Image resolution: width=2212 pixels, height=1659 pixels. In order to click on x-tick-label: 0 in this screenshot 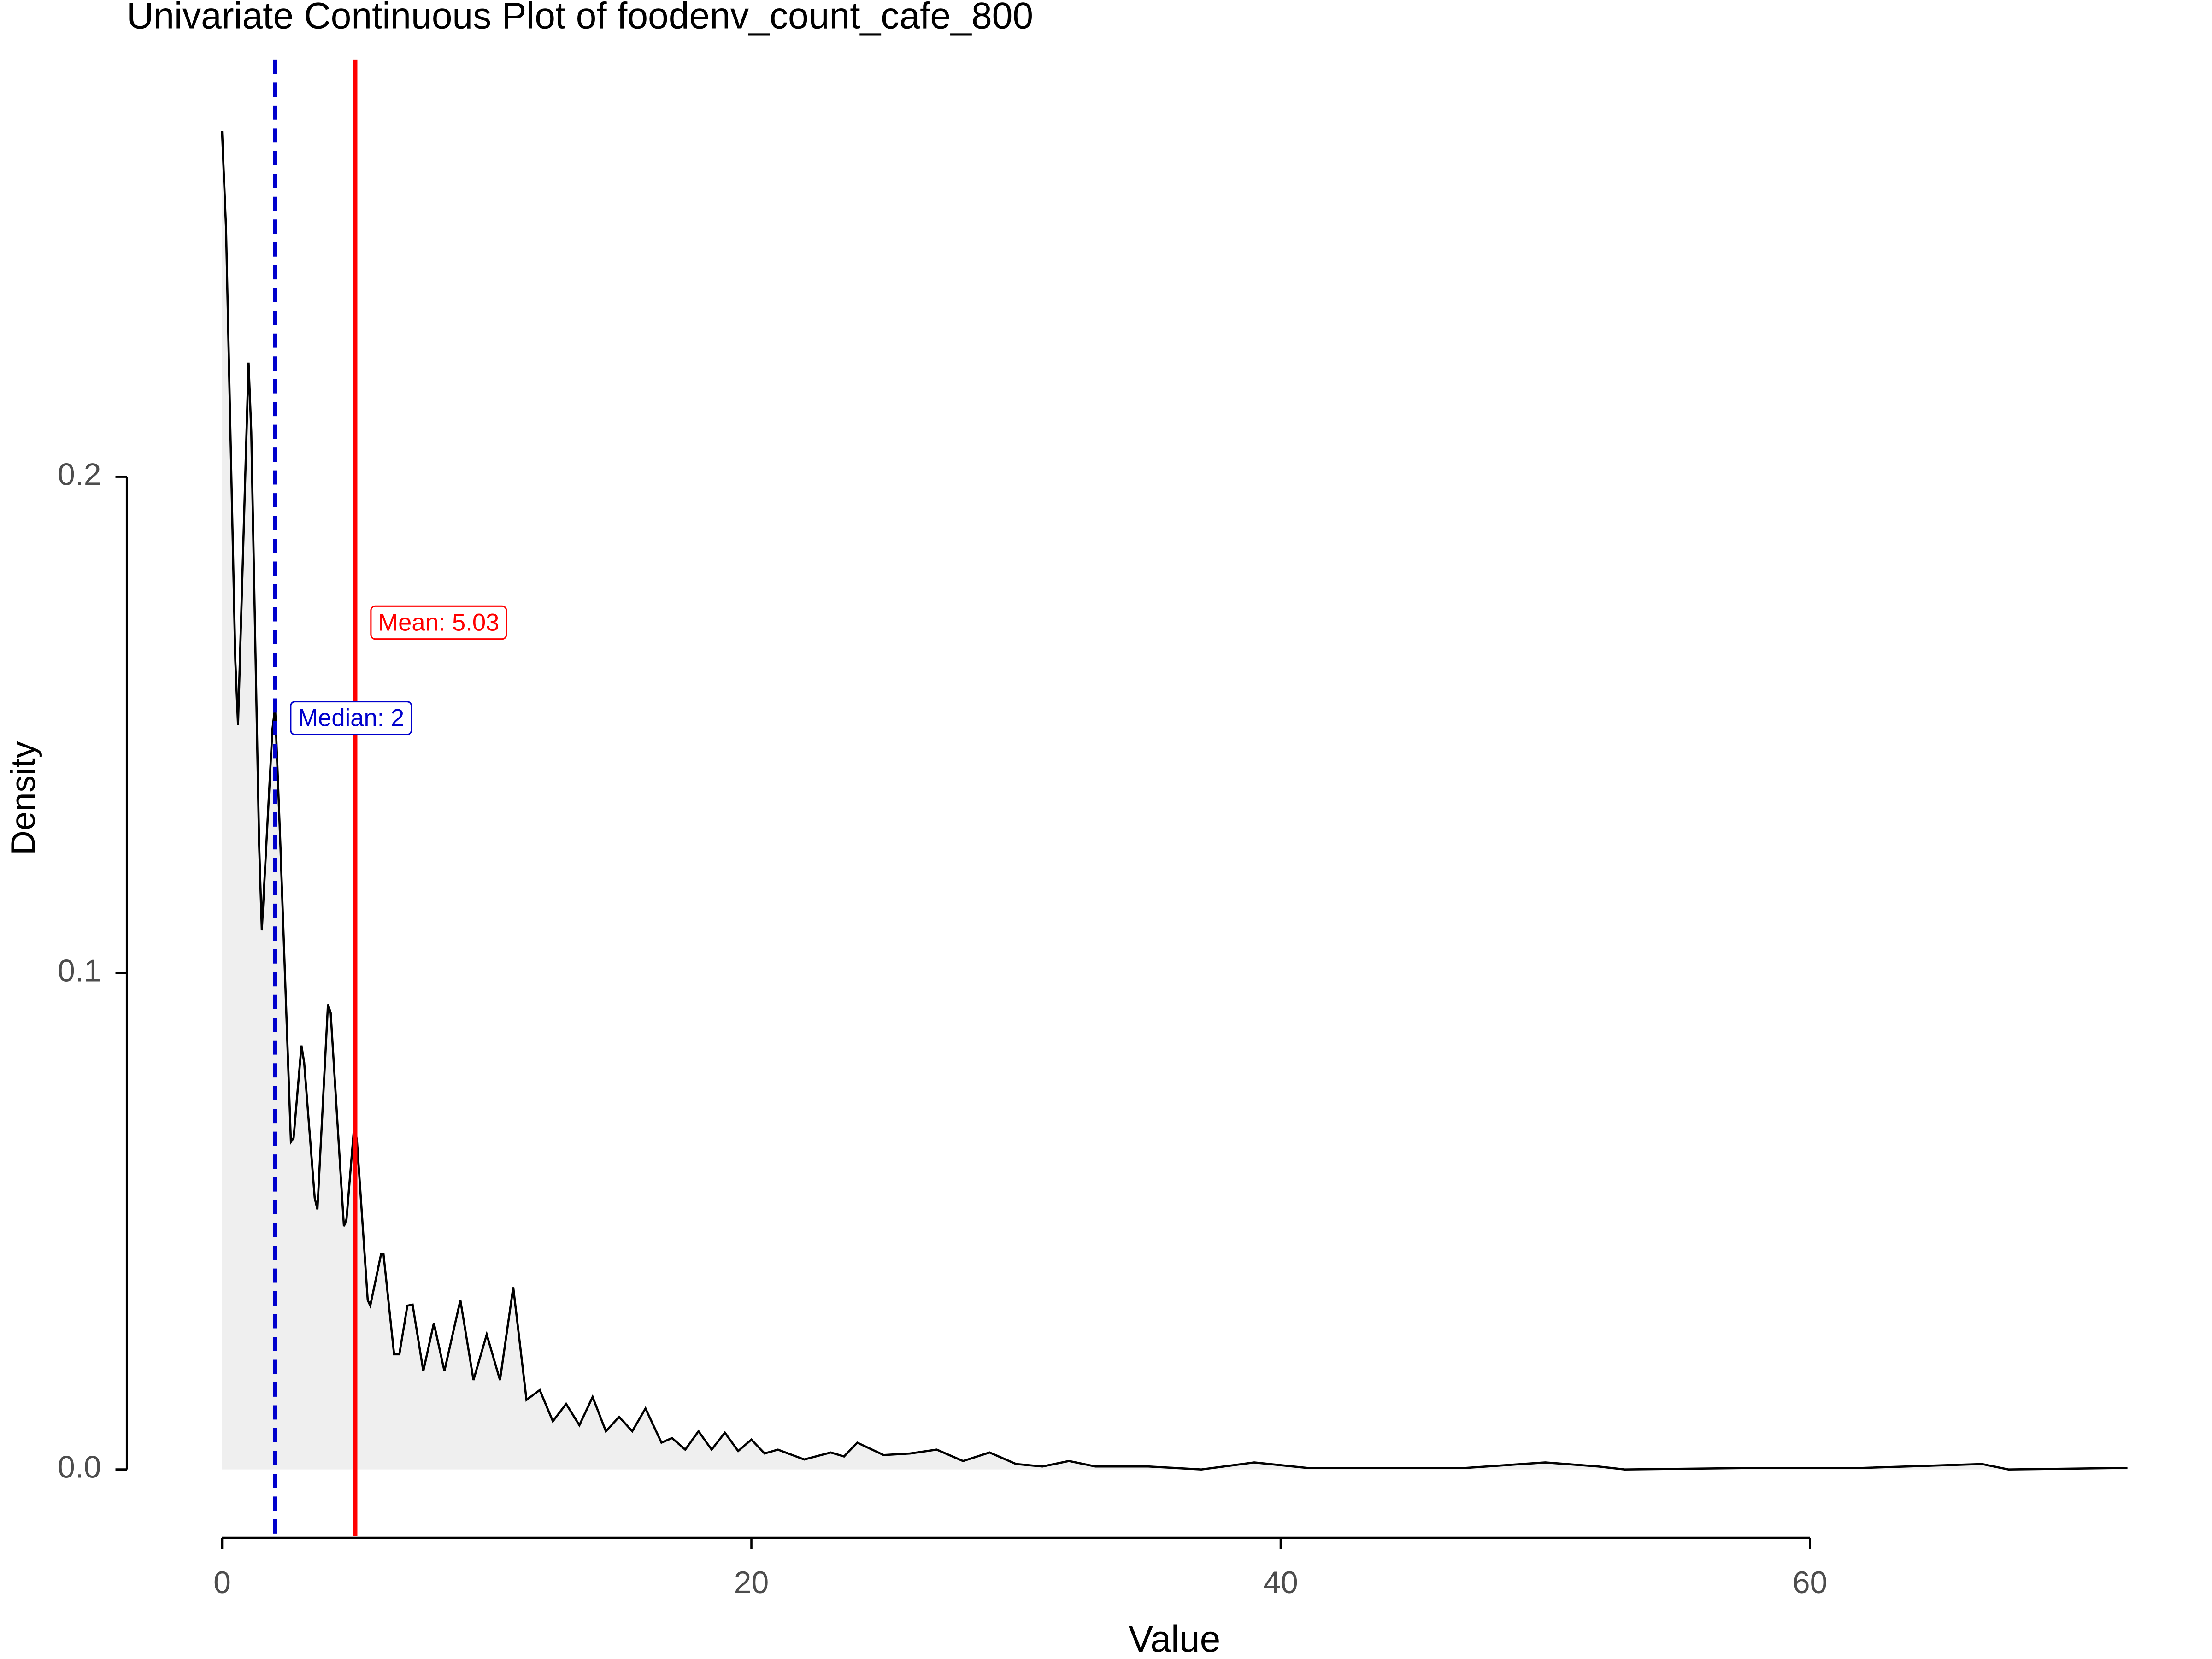, I will do `click(222, 1582)`.